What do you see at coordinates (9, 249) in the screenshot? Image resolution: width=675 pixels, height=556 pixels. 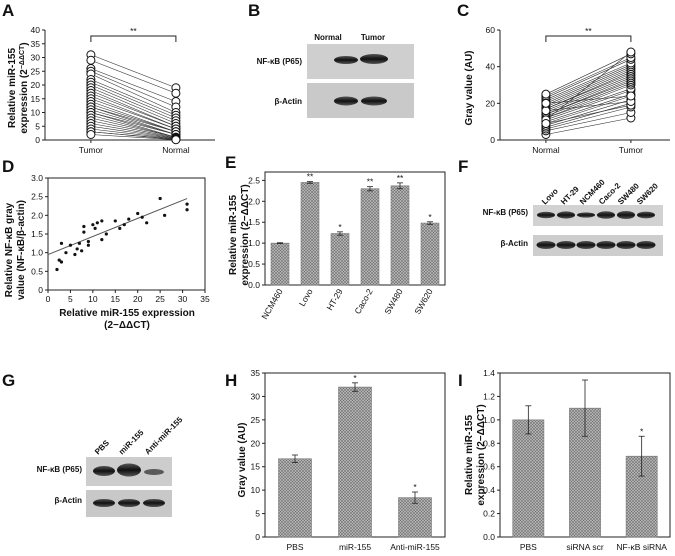 I see `panel-d-ylabel-line1: Relative NF-κB gray` at bounding box center [9, 249].